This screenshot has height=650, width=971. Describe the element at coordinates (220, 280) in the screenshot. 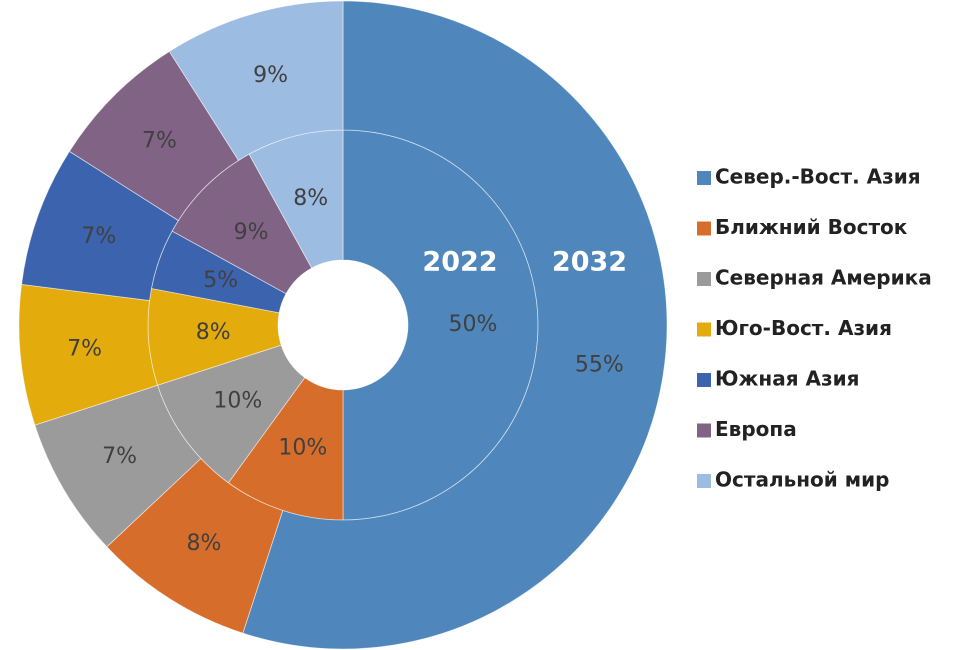

I see `value-label: 5%` at that location.